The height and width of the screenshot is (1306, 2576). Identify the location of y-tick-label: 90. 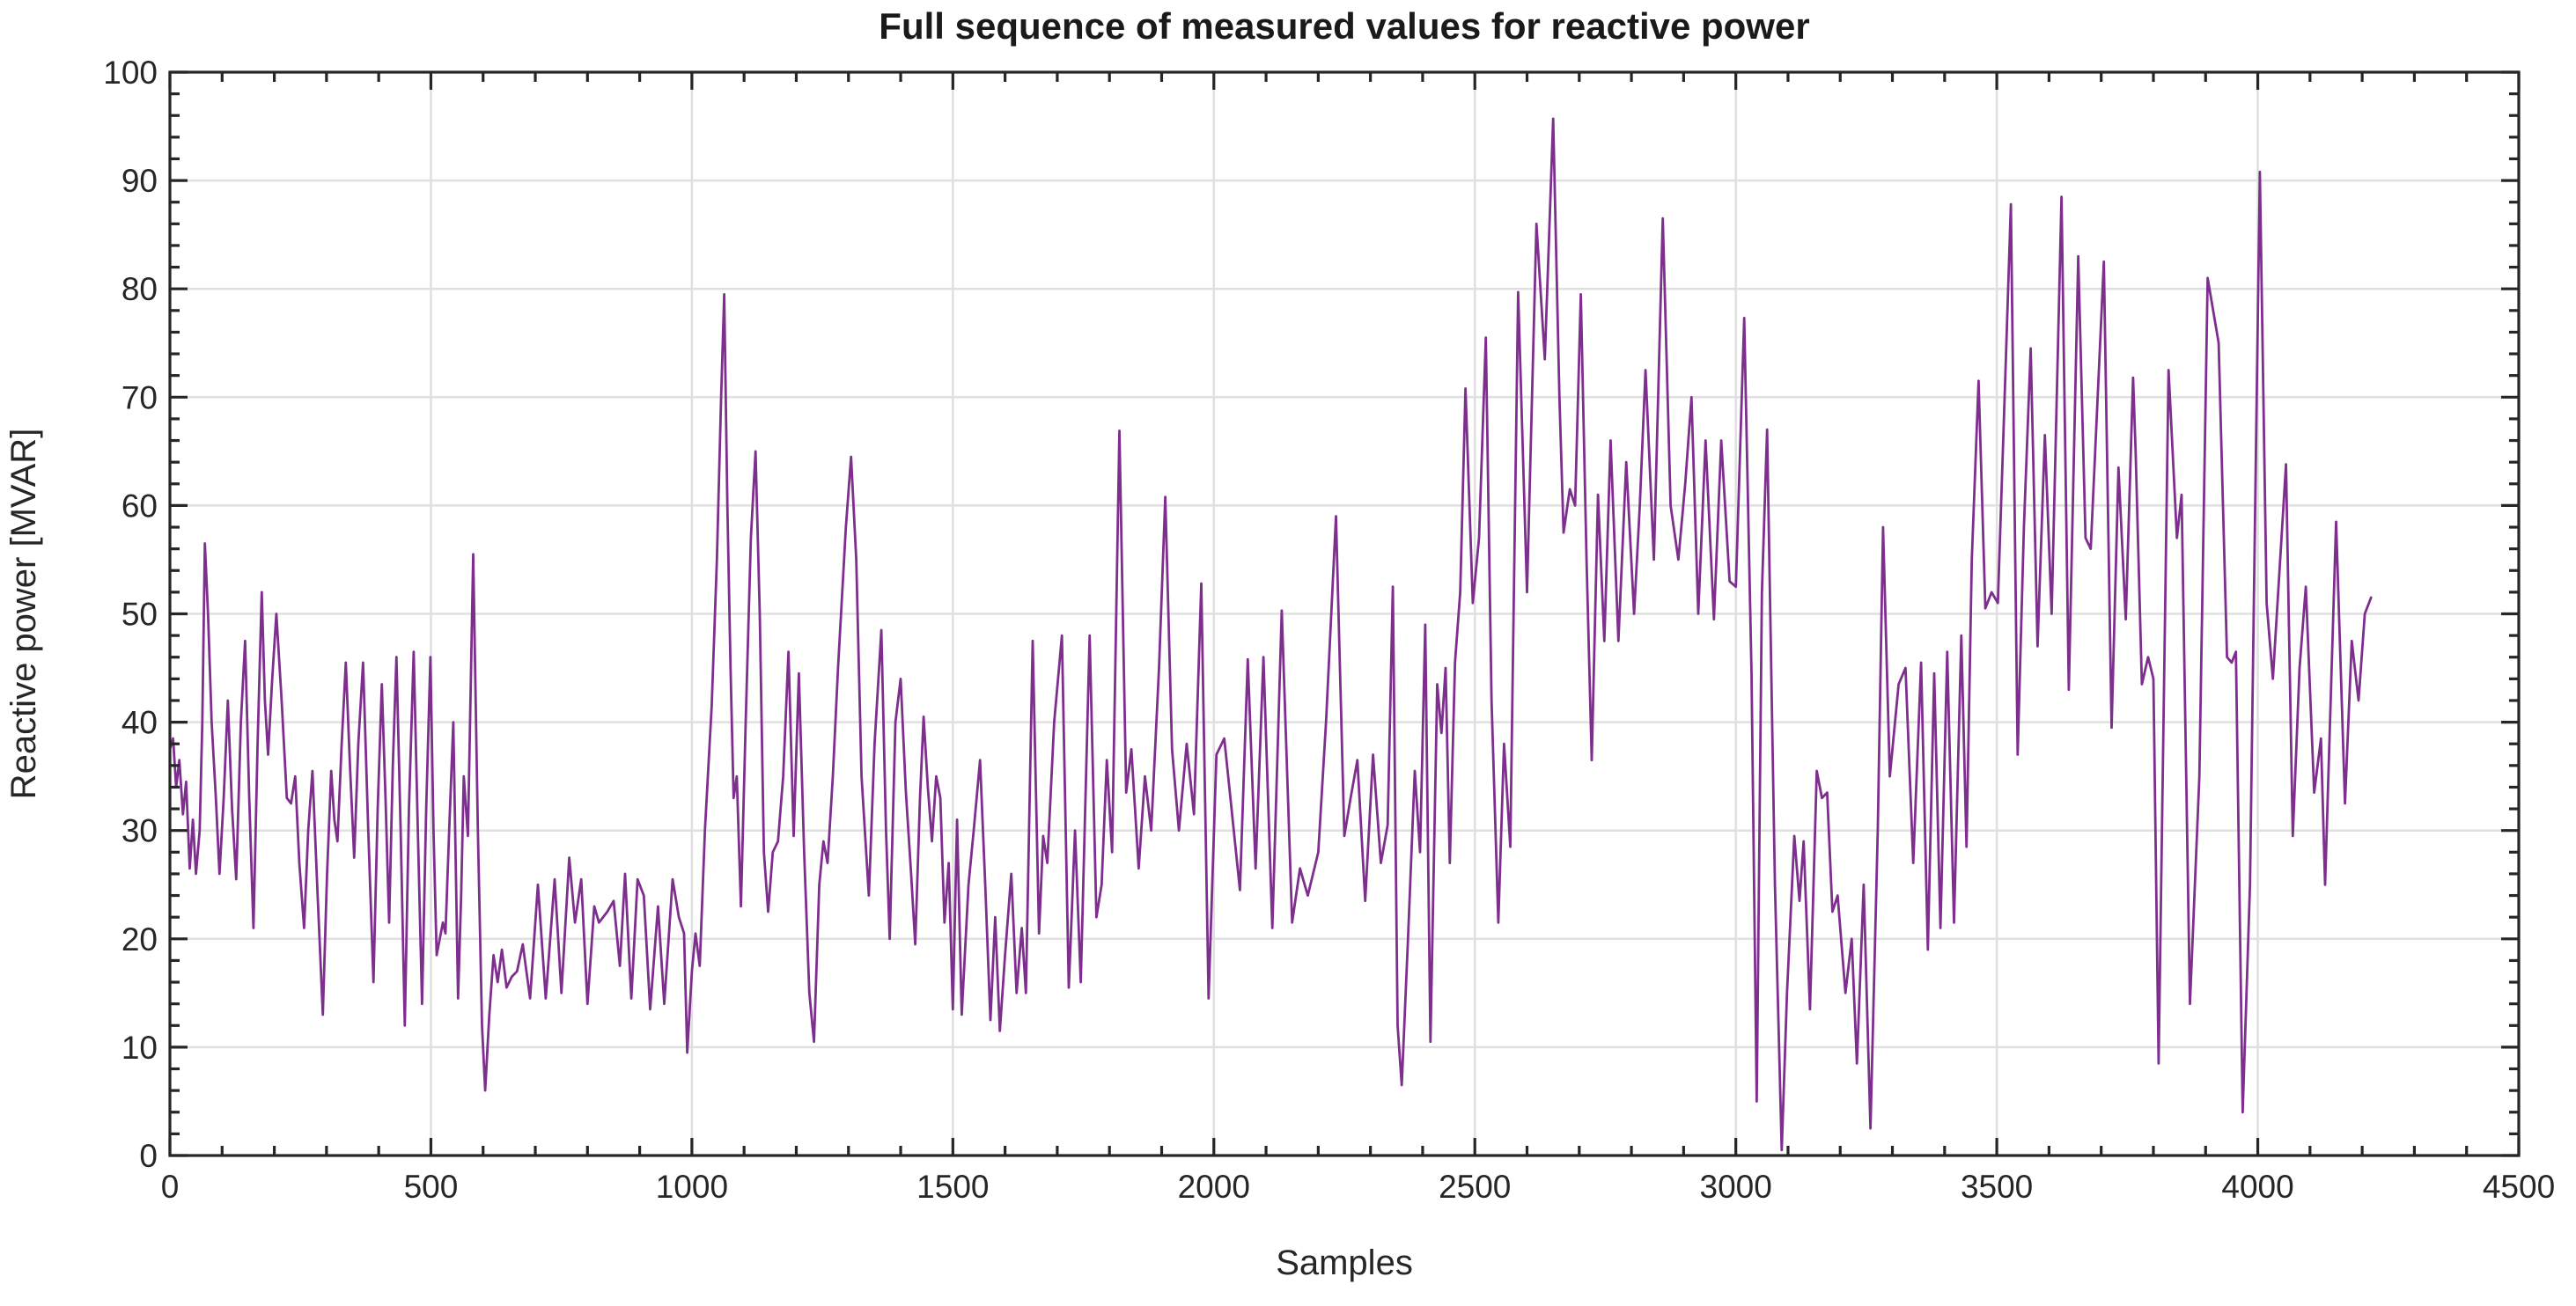
(139, 181).